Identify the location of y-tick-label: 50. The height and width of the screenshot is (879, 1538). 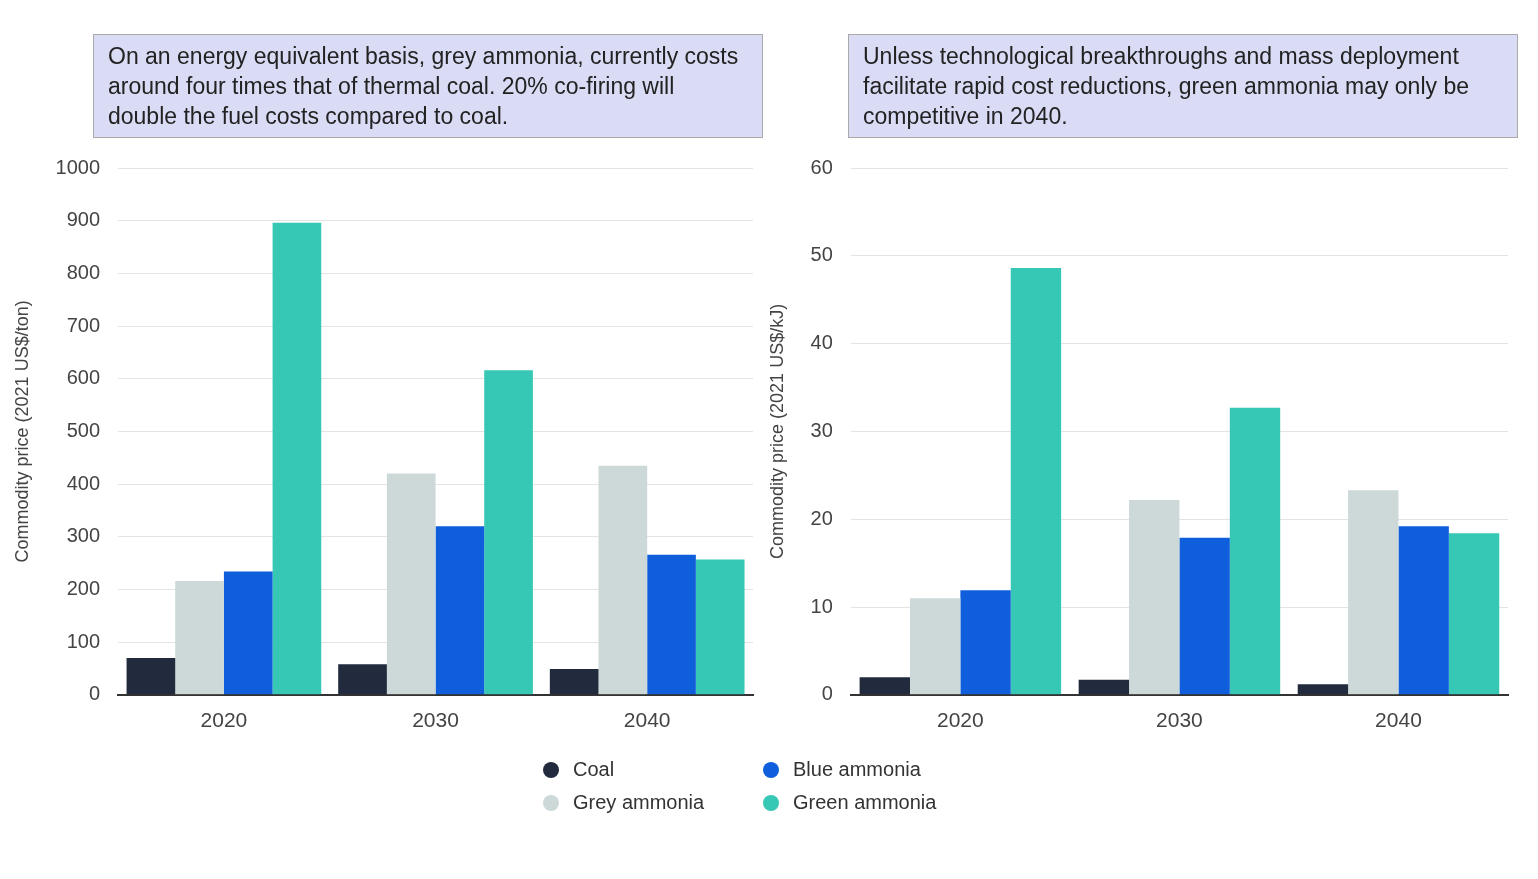
(821, 254).